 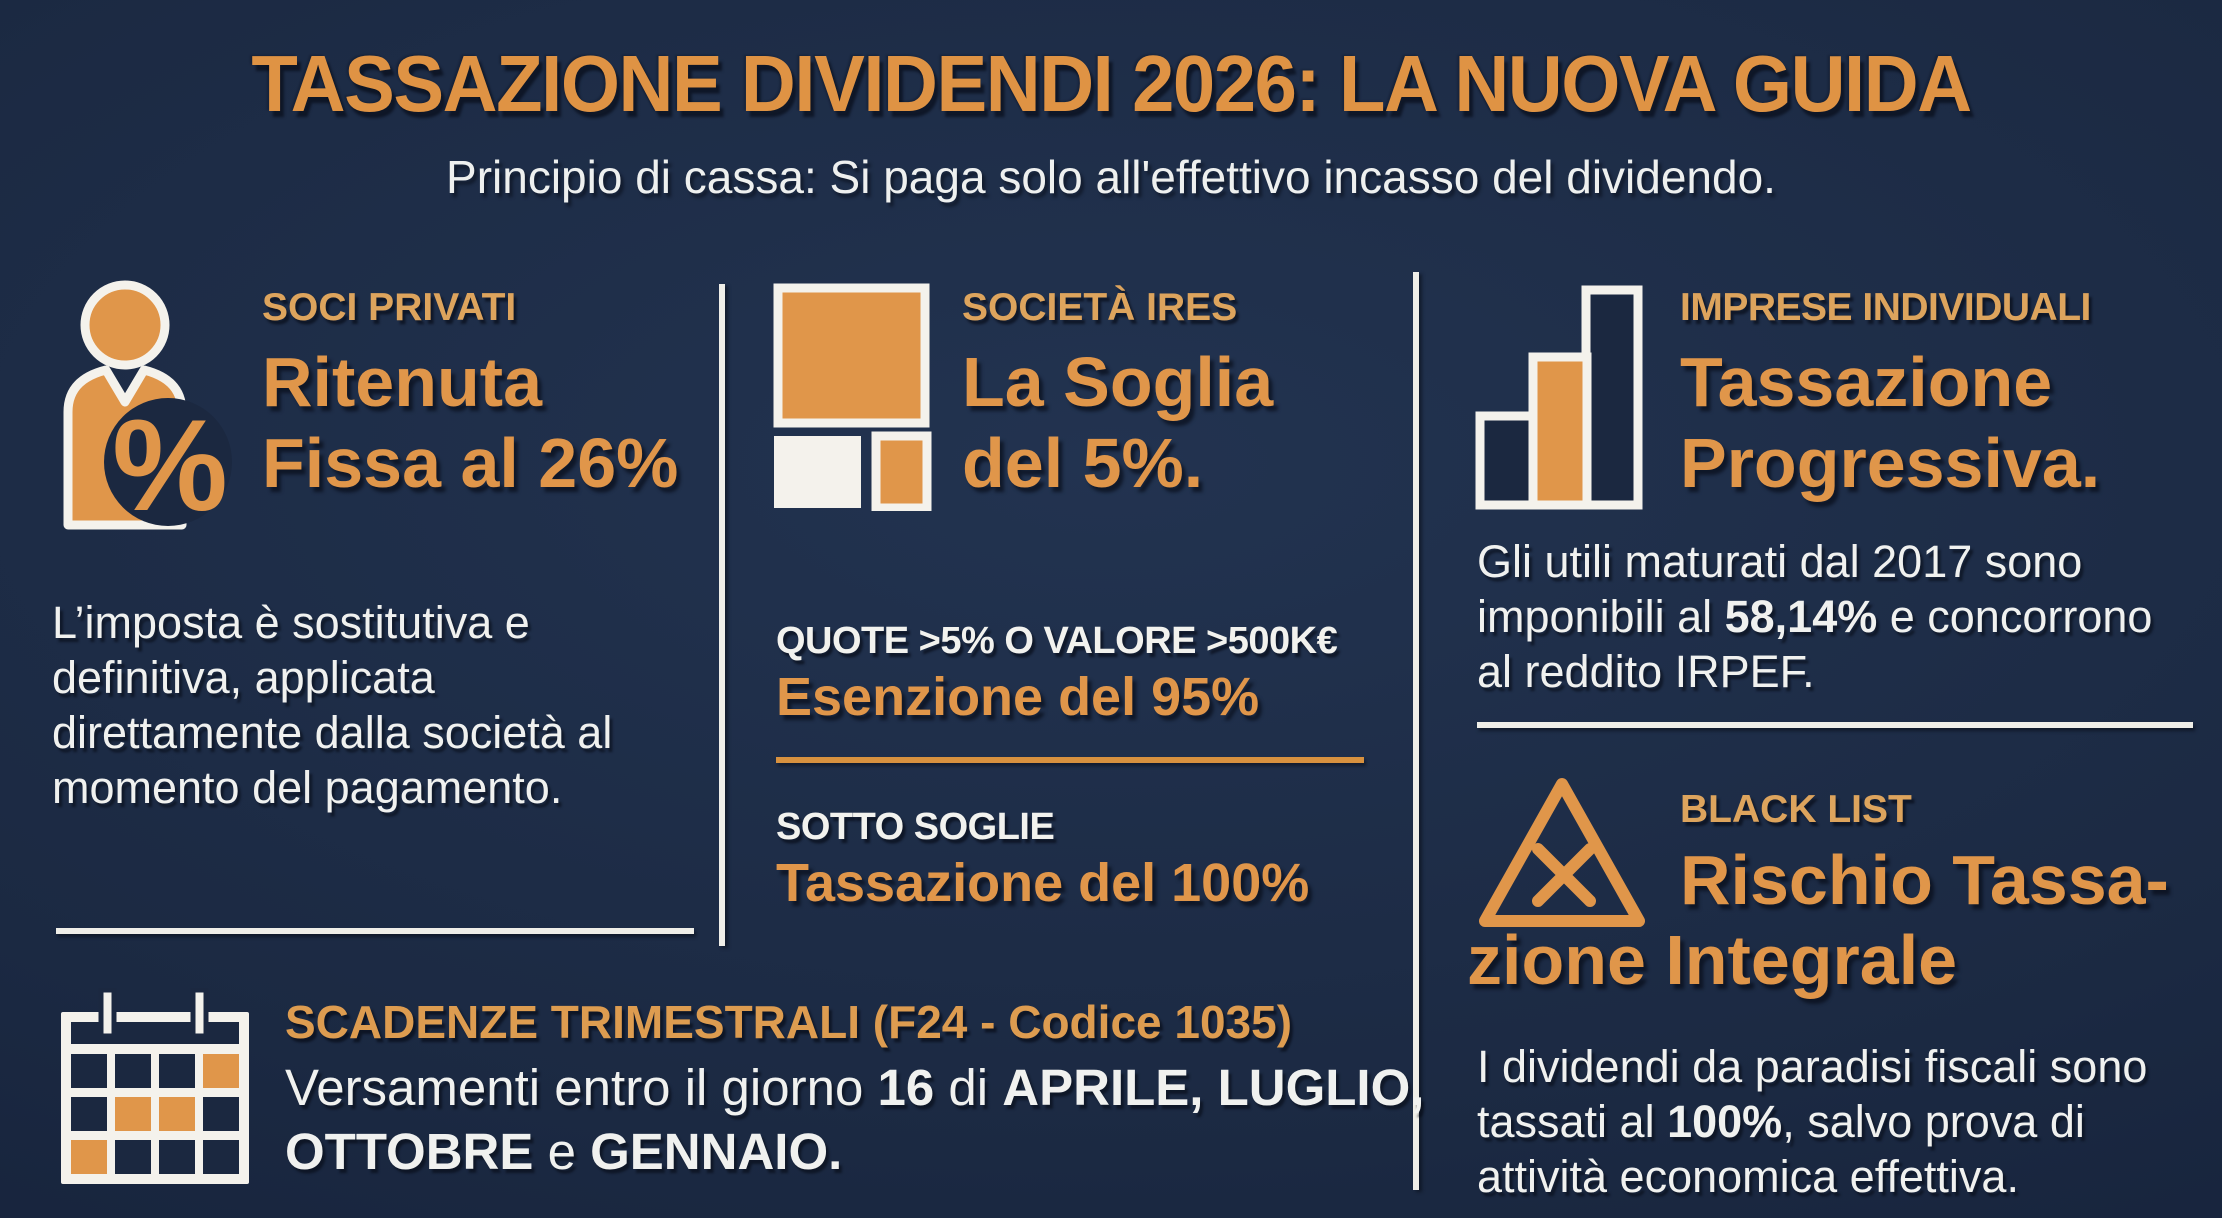 I want to click on rule-over-result: Esenzione del 95%, so click(x=1018, y=697).